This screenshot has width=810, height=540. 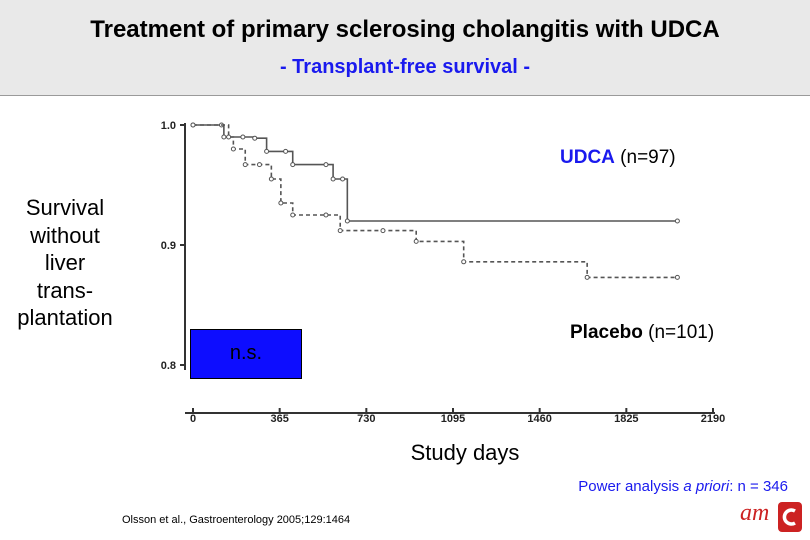 What do you see at coordinates (771, 517) in the screenshot?
I see `amc-logo: am` at bounding box center [771, 517].